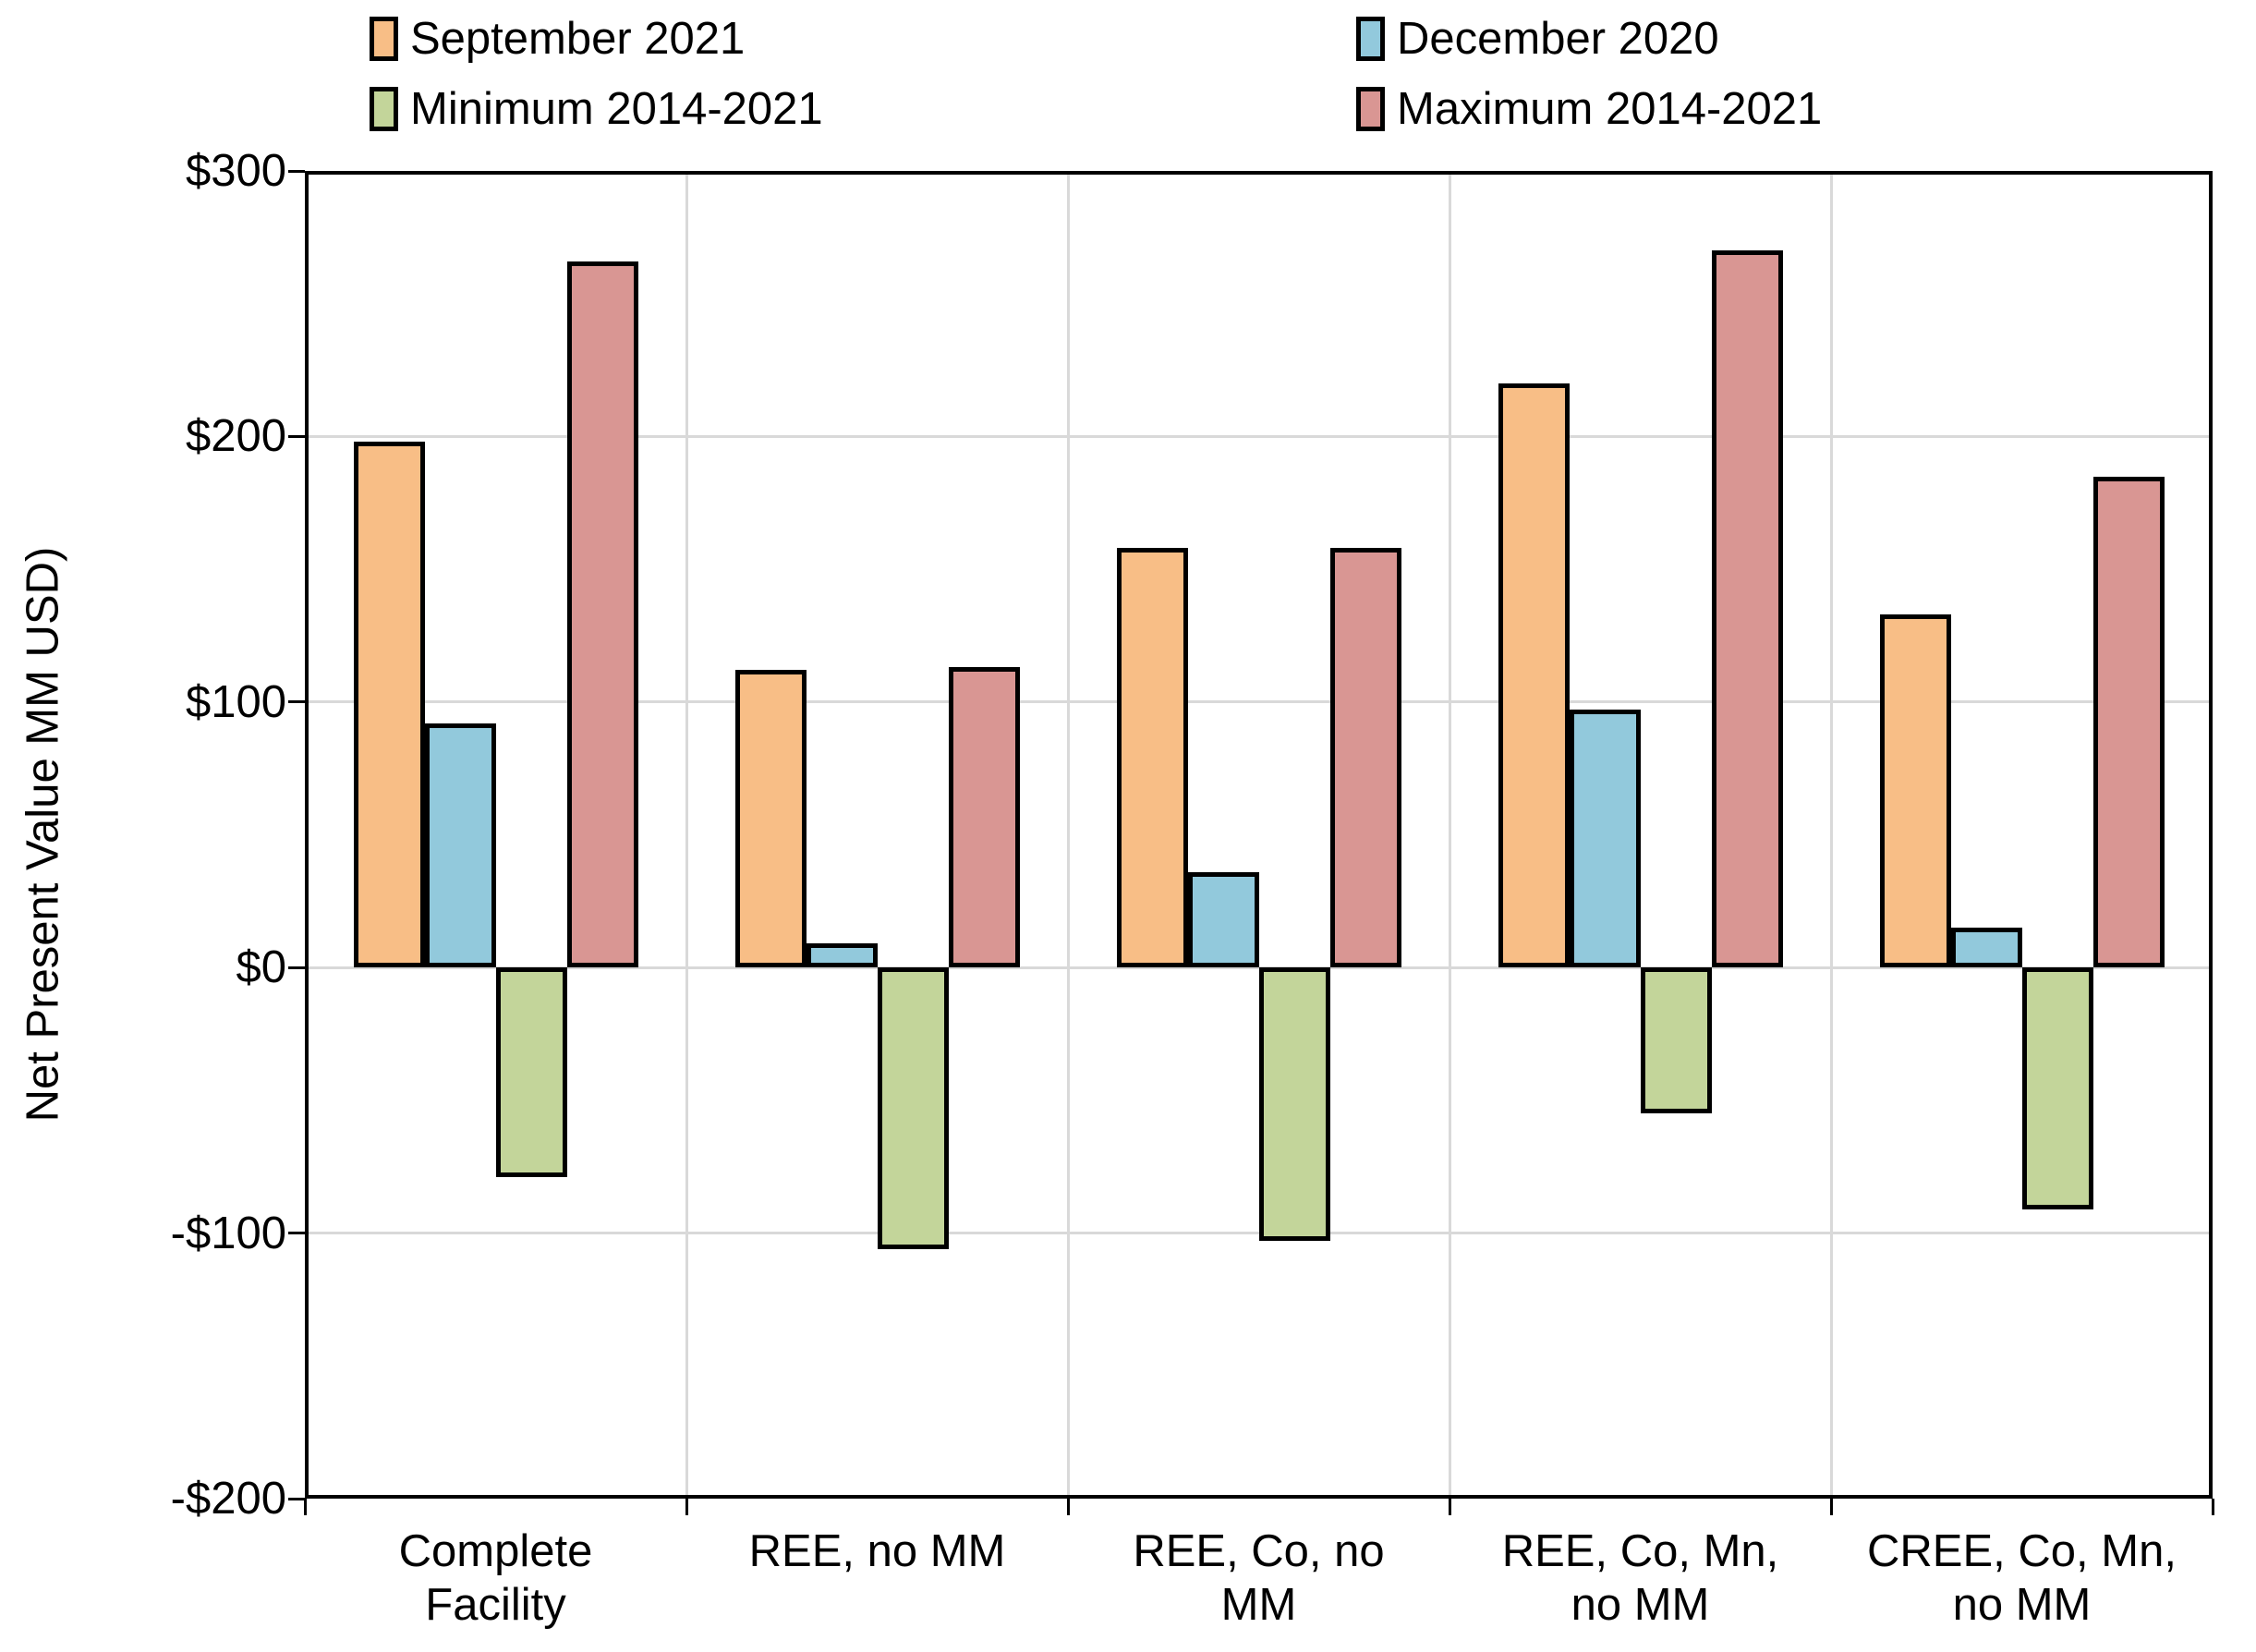 Image resolution: width=2256 pixels, height=1652 pixels. Describe the element at coordinates (1152, 758) in the screenshot. I see `bar-september-2021-ree-co-no-mm` at that location.